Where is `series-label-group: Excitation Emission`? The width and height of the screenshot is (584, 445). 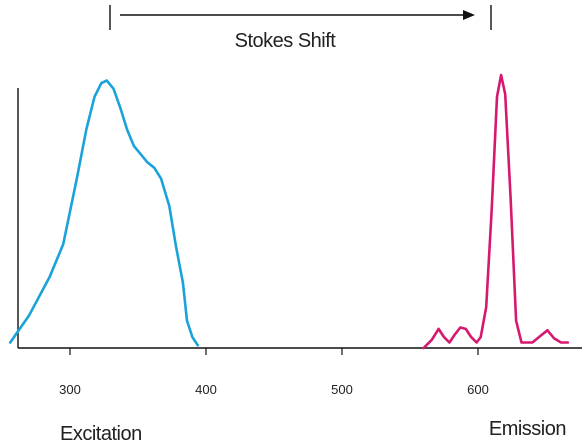 series-label-group: Excitation Emission is located at coordinates (313, 431).